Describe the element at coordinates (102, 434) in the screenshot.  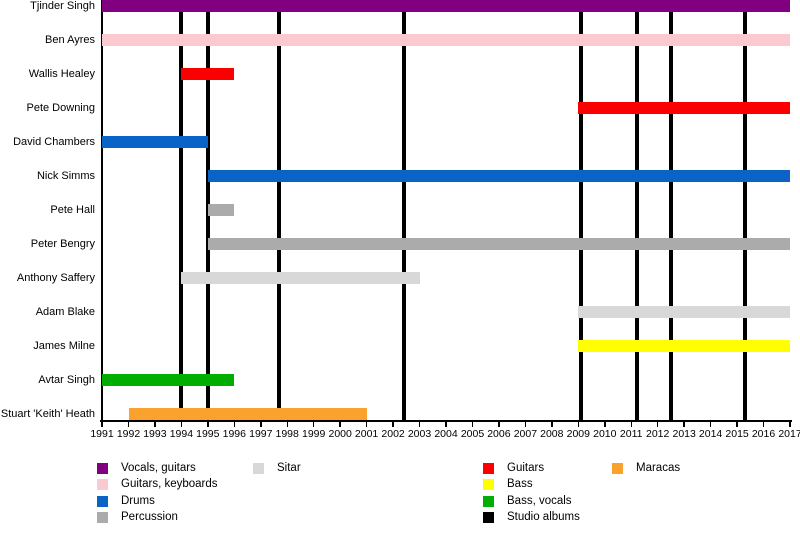
I see `year-tick-label: 1991` at that location.